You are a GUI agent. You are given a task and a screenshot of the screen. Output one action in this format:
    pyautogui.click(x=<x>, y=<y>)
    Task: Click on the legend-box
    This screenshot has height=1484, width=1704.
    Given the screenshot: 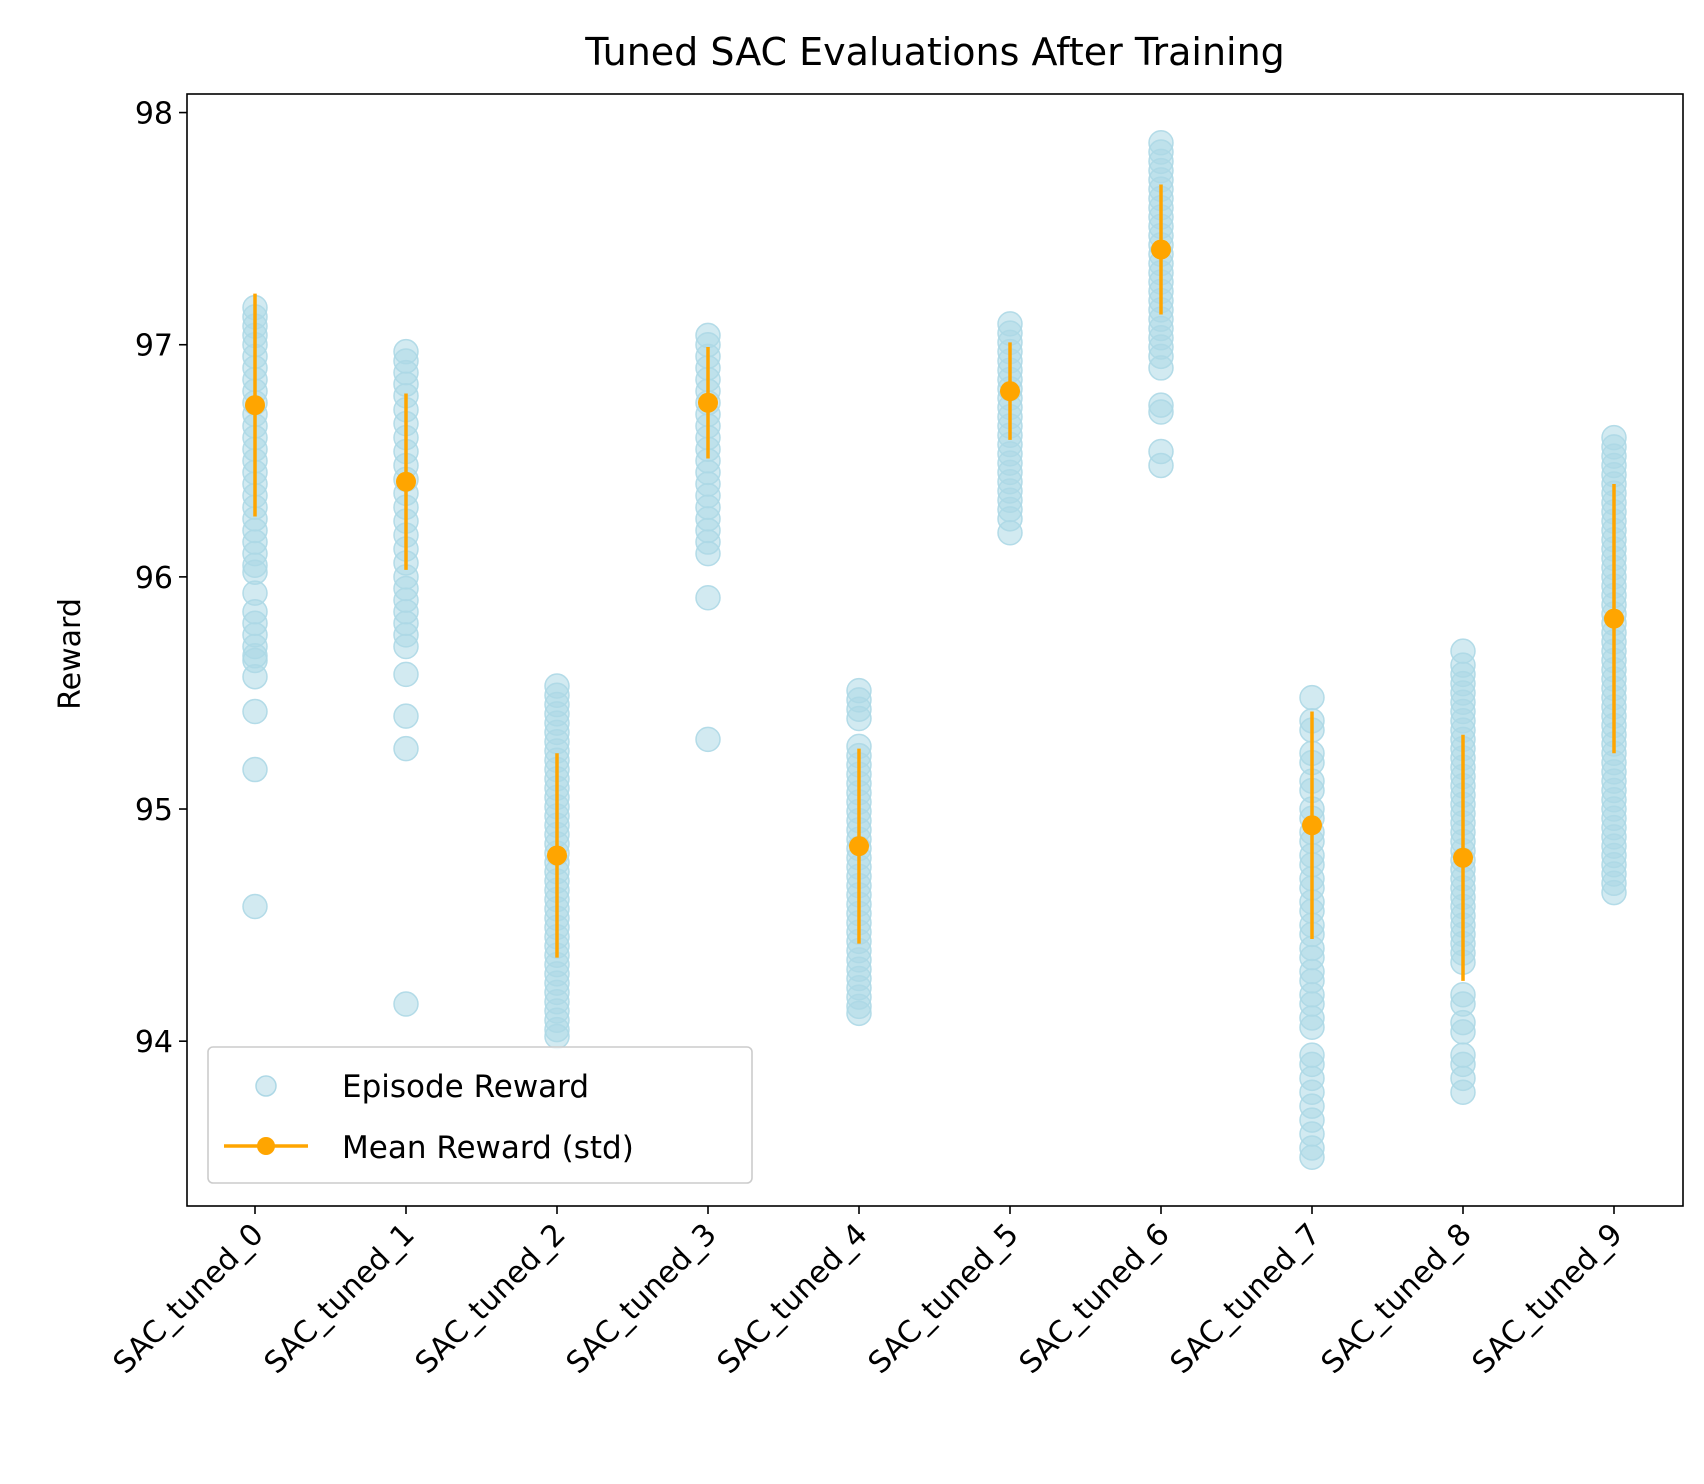 What is the action you would take?
    pyautogui.click(x=480, y=1115)
    